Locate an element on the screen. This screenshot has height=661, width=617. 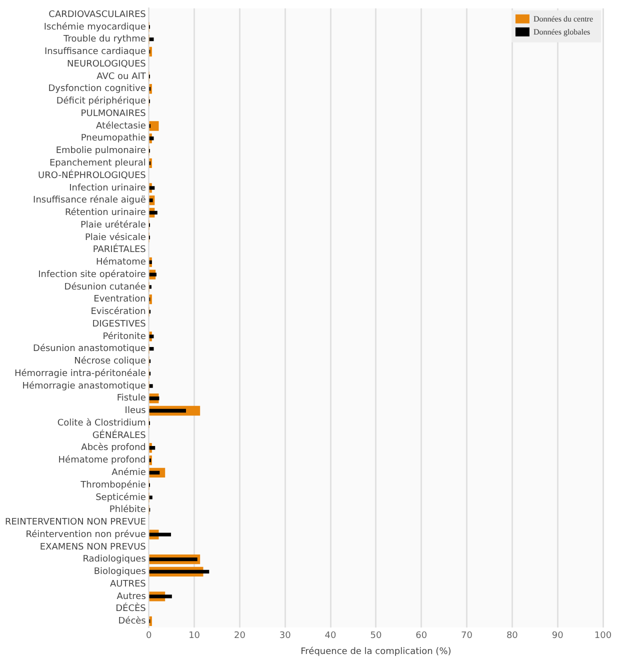
y-tick-label: EXAMENS NON PREVUS is located at coordinates (93, 547).